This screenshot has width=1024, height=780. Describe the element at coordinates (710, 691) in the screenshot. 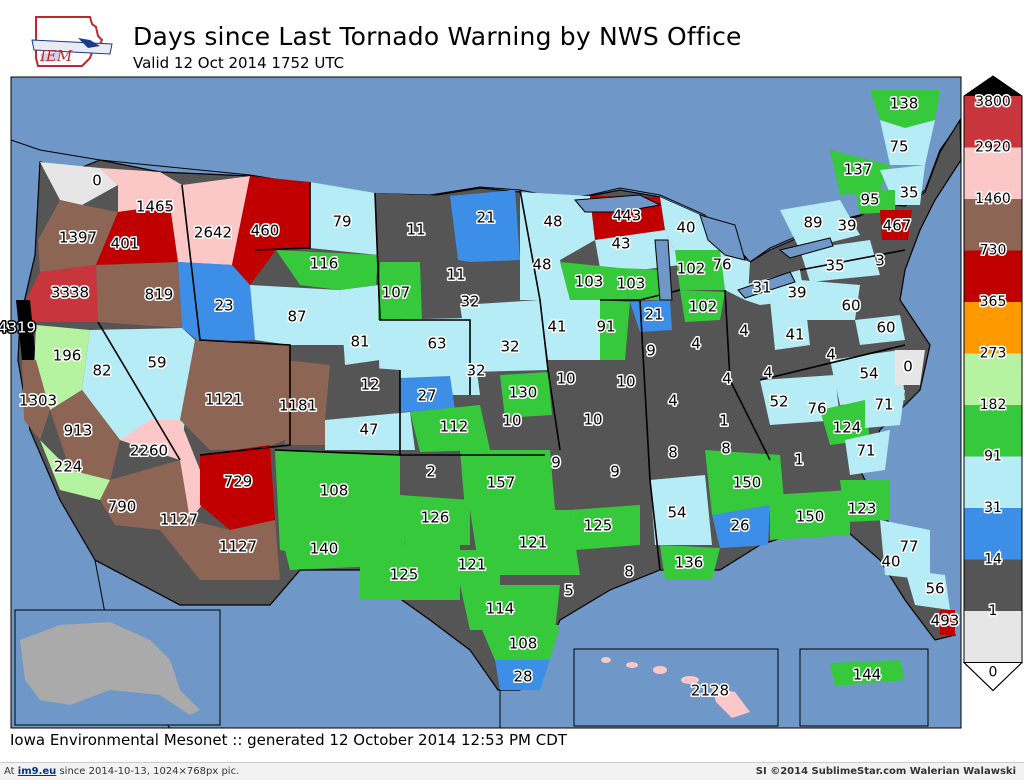

I see `office-label-halo: 2128` at that location.